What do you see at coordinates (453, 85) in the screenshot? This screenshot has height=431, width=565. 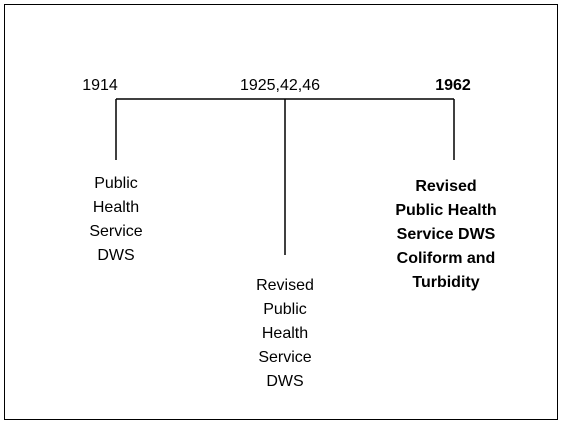 I see `year-label: 1962` at bounding box center [453, 85].